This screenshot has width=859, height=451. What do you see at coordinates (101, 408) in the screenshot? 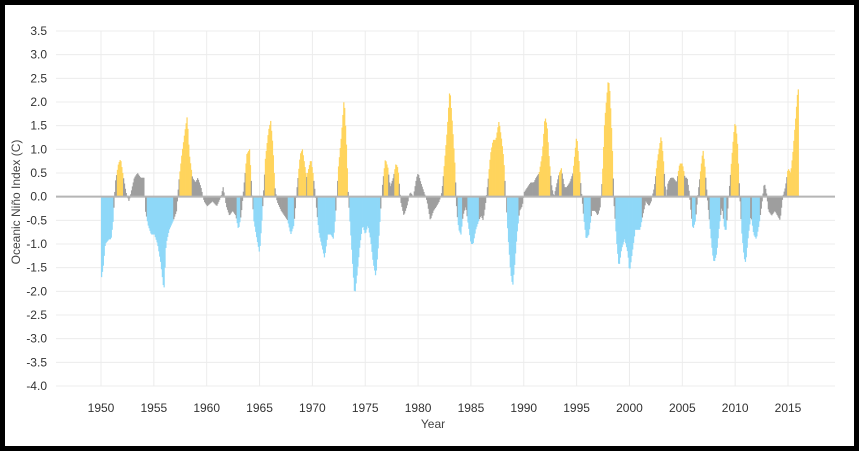
I see `x-tick-label: 1950` at bounding box center [101, 408].